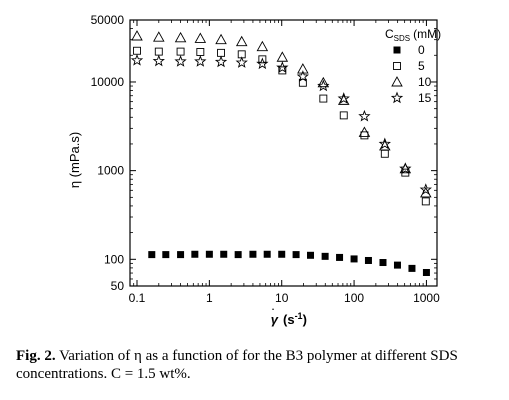  What do you see at coordinates (409, 50) in the screenshot?
I see `legend-entry: 0` at bounding box center [409, 50].